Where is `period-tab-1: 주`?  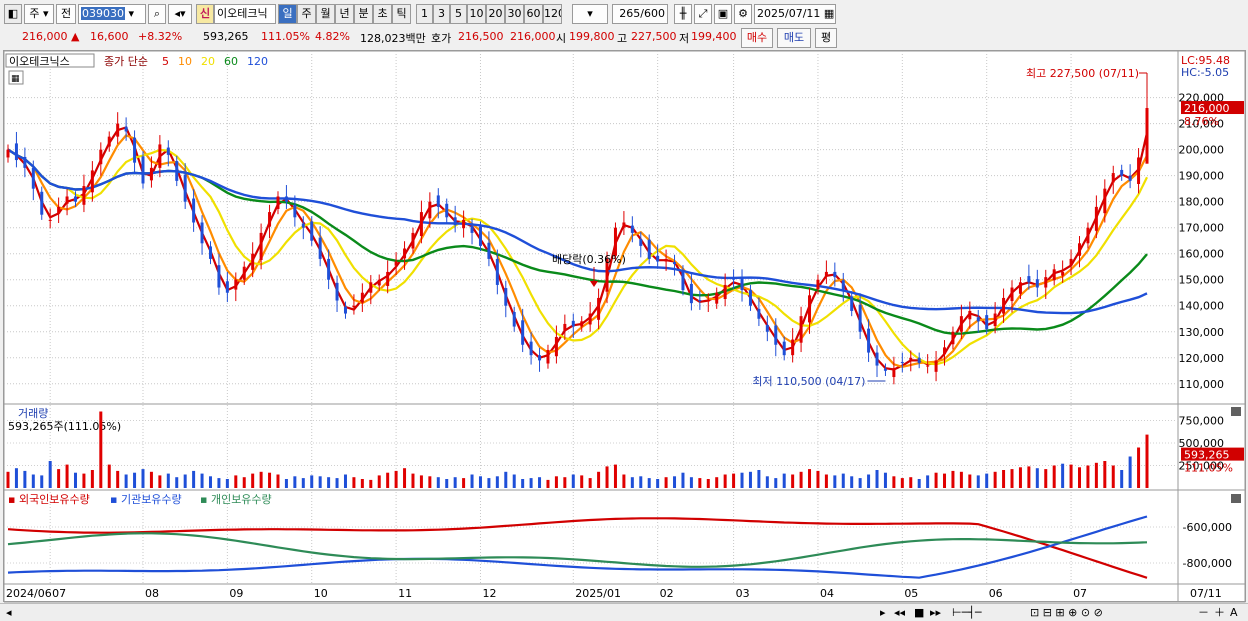
period-tab-1: 주 is located at coordinates (306, 14).